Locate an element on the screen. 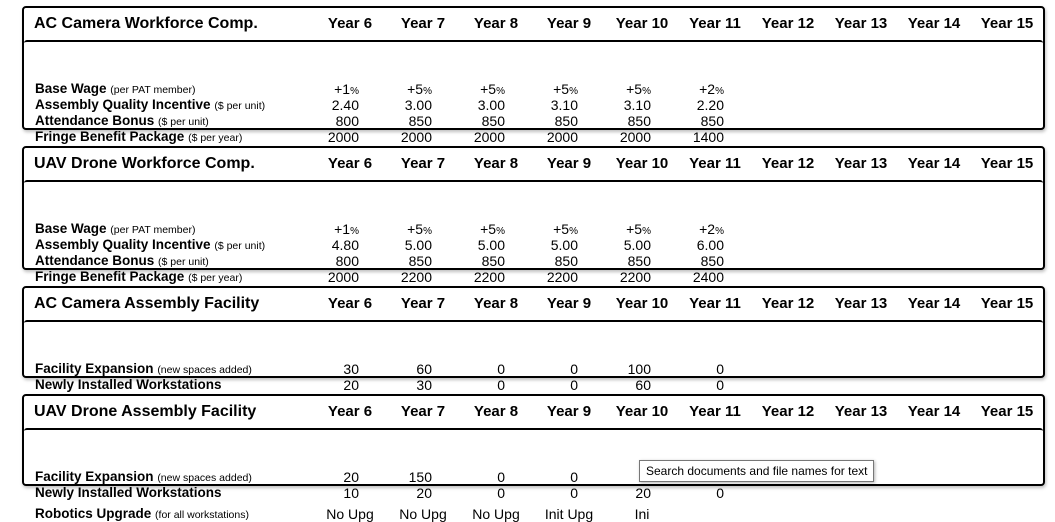 The width and height of the screenshot is (1055, 522). value-cell: 1400 is located at coordinates (689, 137).